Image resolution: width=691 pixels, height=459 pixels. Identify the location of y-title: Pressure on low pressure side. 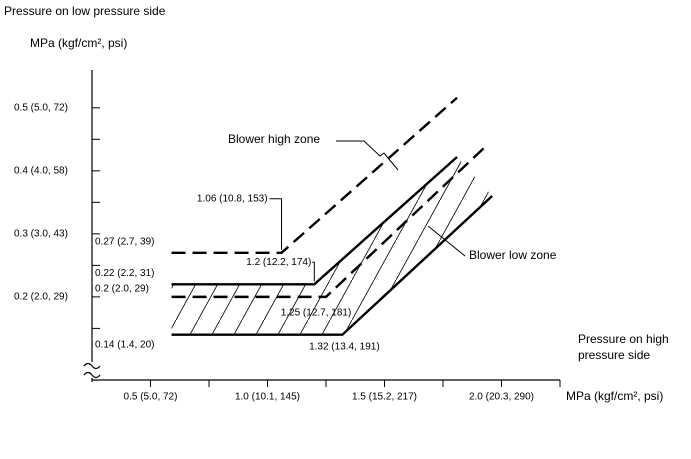
(85, 11).